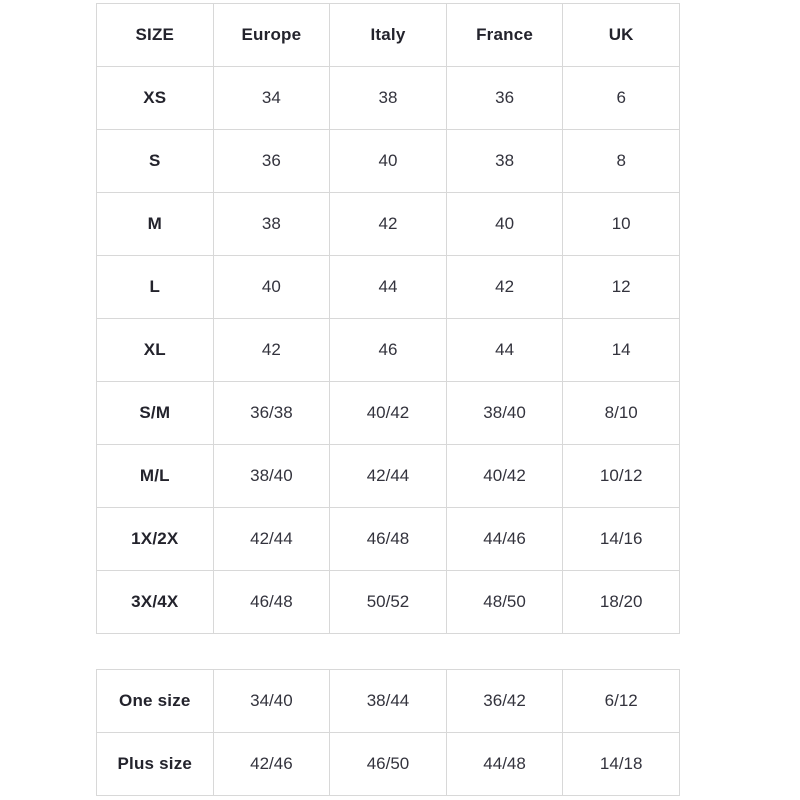 Image resolution: width=800 pixels, height=800 pixels. I want to click on table-cell: 38/44, so click(388, 701).